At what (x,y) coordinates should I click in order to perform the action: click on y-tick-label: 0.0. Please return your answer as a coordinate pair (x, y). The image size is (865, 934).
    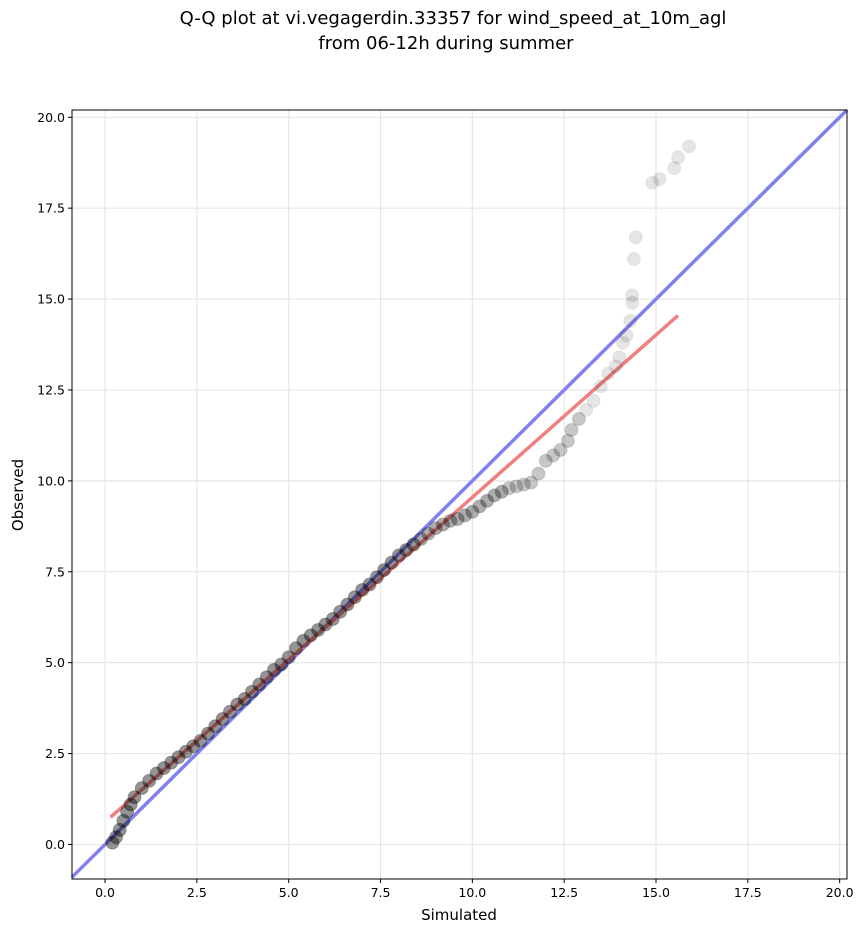
    Looking at the image, I should click on (55, 844).